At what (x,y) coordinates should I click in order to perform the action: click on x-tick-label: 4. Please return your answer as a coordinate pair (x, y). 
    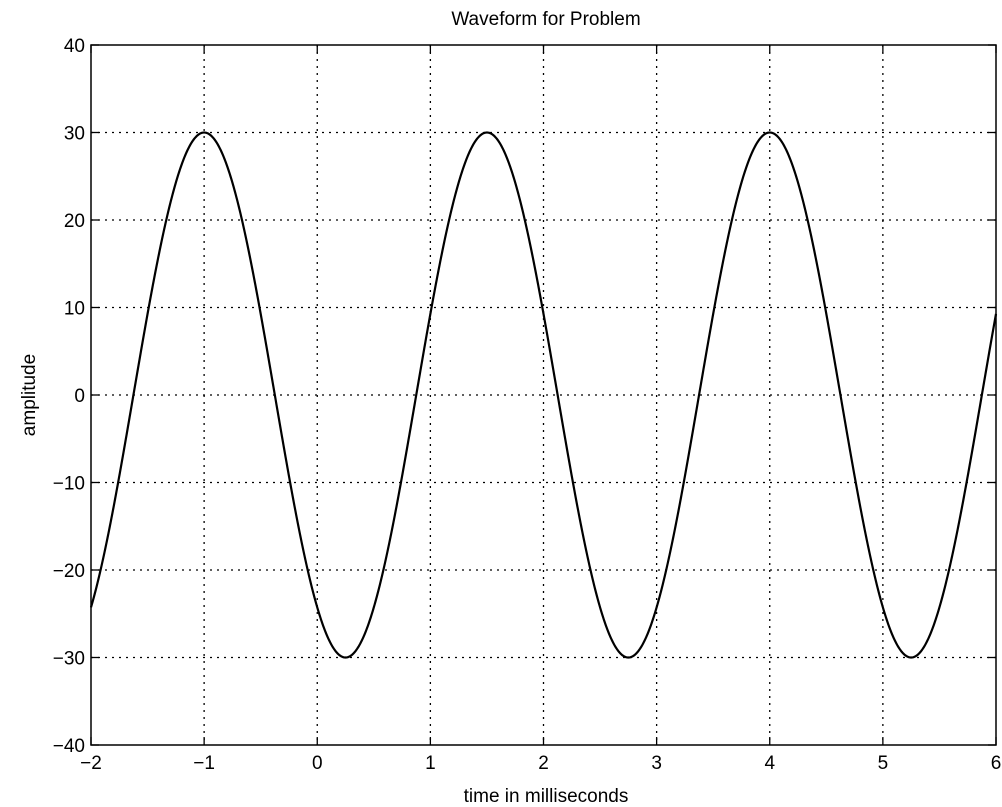
    Looking at the image, I should click on (769, 763).